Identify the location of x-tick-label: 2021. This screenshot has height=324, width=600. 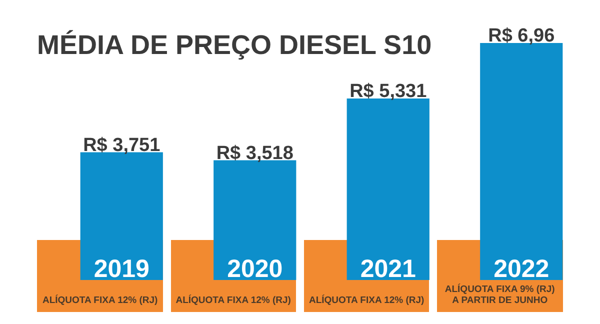
(388, 269).